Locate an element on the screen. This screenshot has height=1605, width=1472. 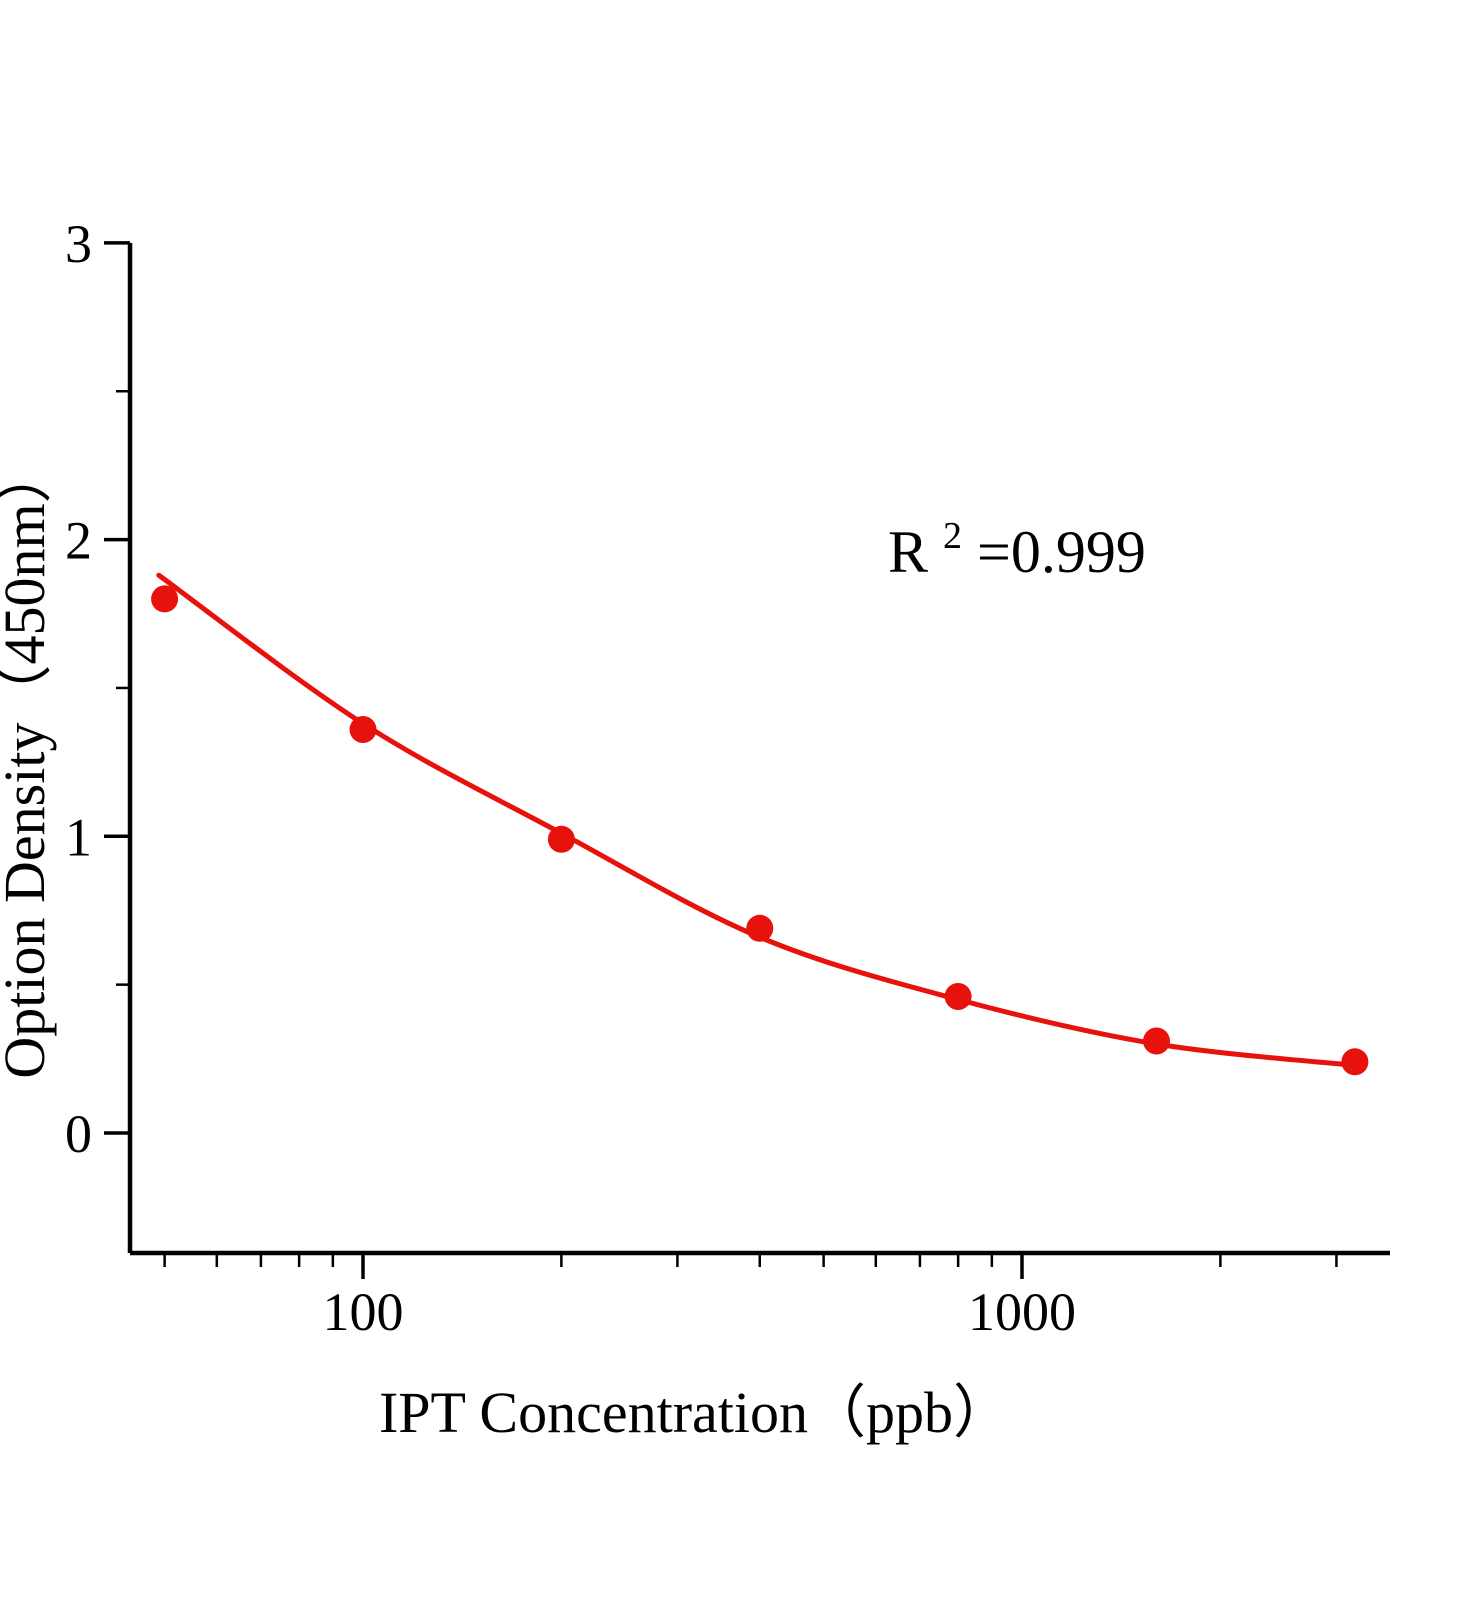
r-squared-sup: 2 is located at coordinates (952, 536).